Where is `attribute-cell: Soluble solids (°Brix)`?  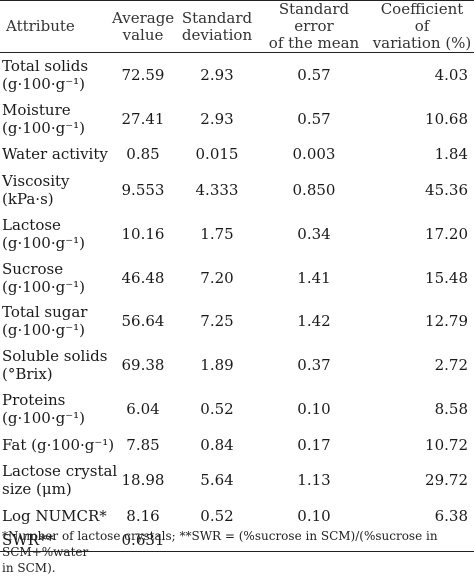
attribute-cell: Soluble solids (°Brix) is located at coordinates (55, 365).